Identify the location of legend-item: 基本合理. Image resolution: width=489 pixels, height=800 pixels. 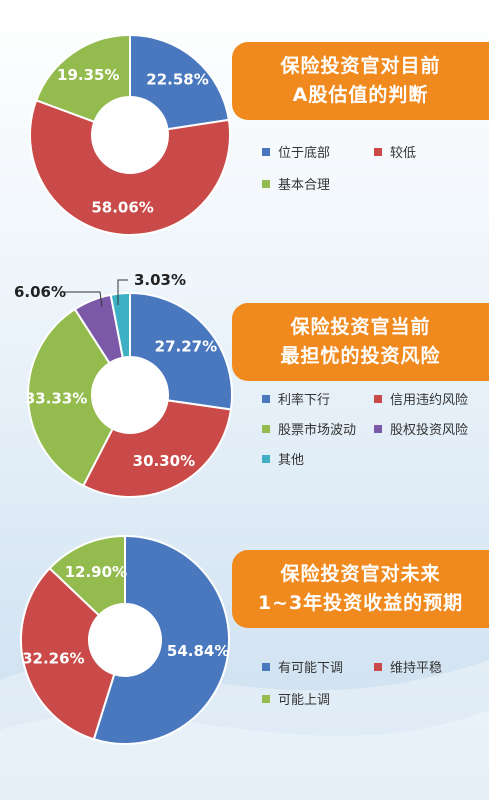
(296, 183).